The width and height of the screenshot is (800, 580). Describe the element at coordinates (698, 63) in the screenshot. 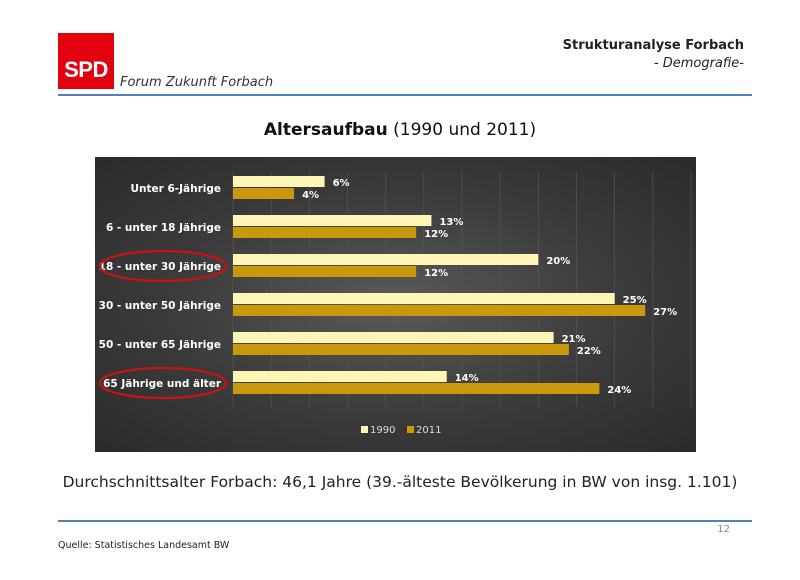

I see `header-subtitle: - Demografie-` at that location.